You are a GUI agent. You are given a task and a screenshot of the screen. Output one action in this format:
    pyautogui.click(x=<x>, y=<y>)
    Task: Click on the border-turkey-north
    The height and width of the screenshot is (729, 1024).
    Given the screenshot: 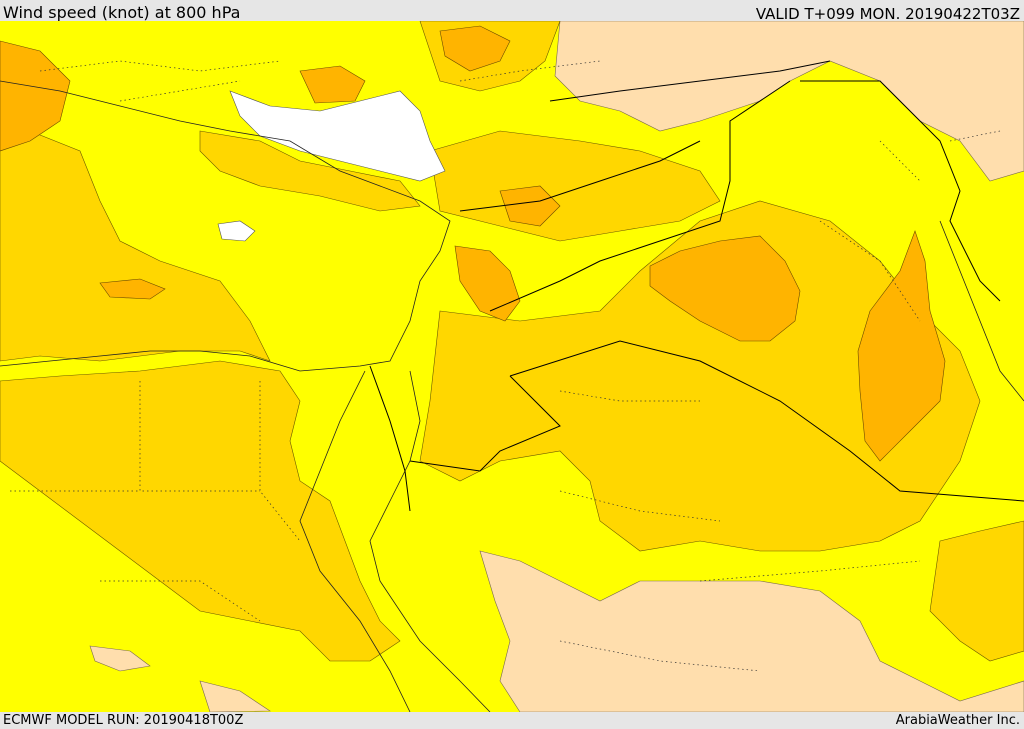 What is the action you would take?
    pyautogui.click(x=690, y=81)
    